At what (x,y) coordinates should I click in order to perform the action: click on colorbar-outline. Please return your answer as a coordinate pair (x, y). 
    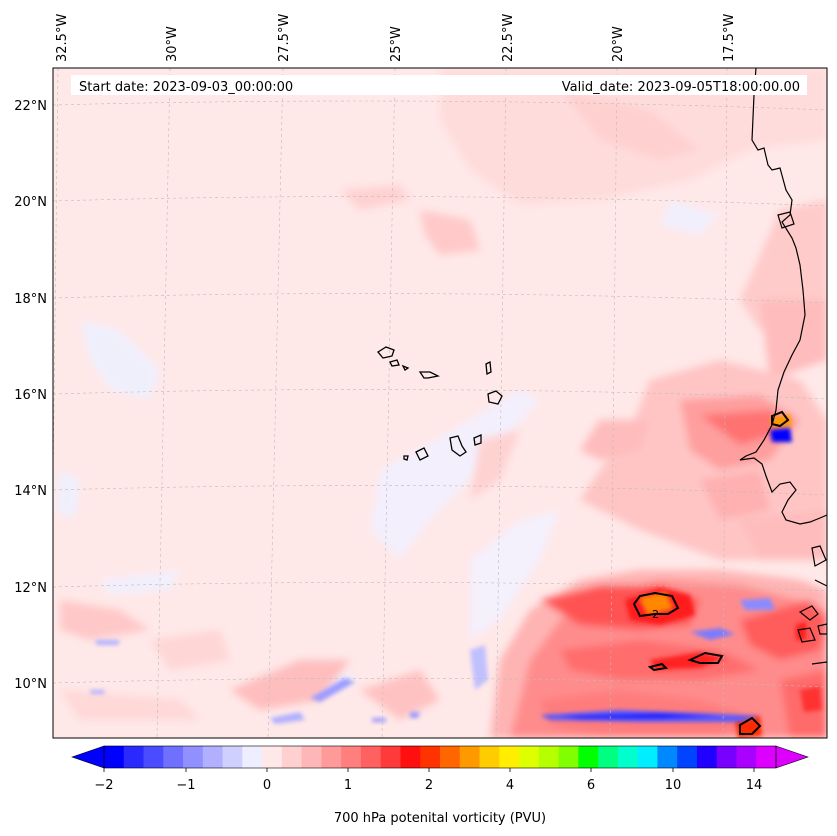
    Looking at the image, I should click on (440, 757).